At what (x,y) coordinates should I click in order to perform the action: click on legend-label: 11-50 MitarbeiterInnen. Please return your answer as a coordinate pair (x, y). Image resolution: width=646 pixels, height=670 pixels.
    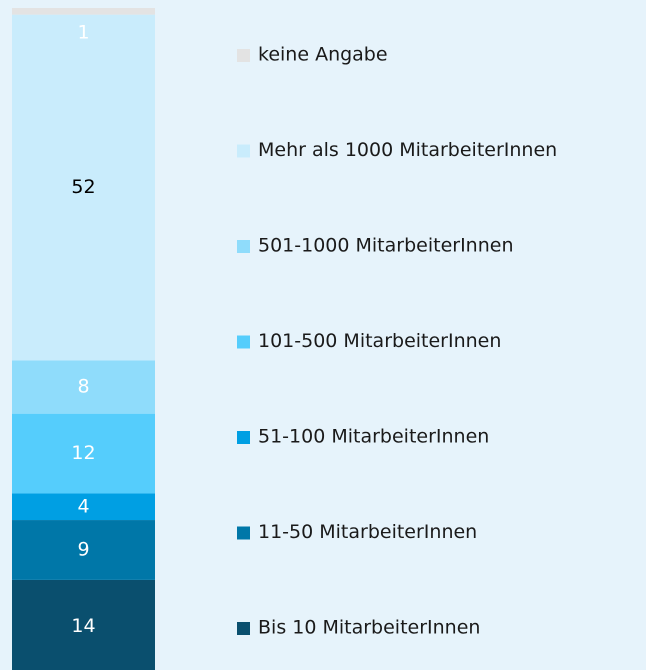
    Looking at the image, I should click on (367, 532).